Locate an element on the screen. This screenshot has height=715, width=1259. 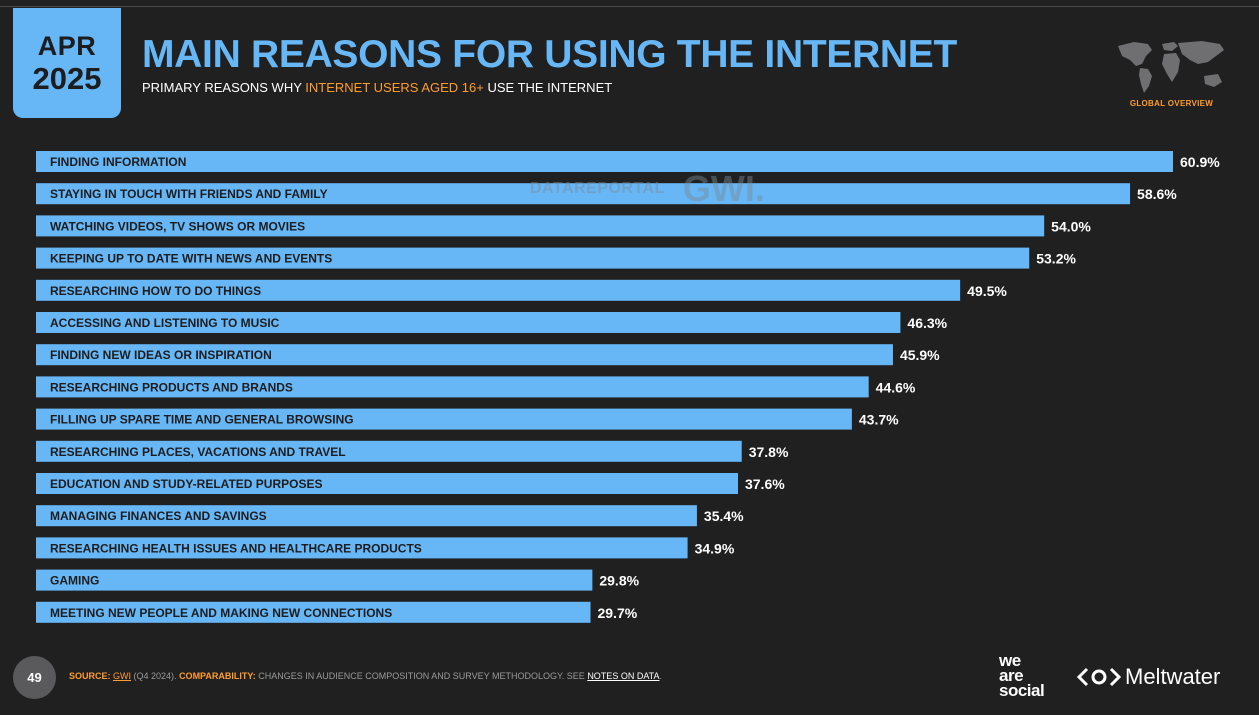
bar-value-label: 53.2% is located at coordinates (1056, 259).